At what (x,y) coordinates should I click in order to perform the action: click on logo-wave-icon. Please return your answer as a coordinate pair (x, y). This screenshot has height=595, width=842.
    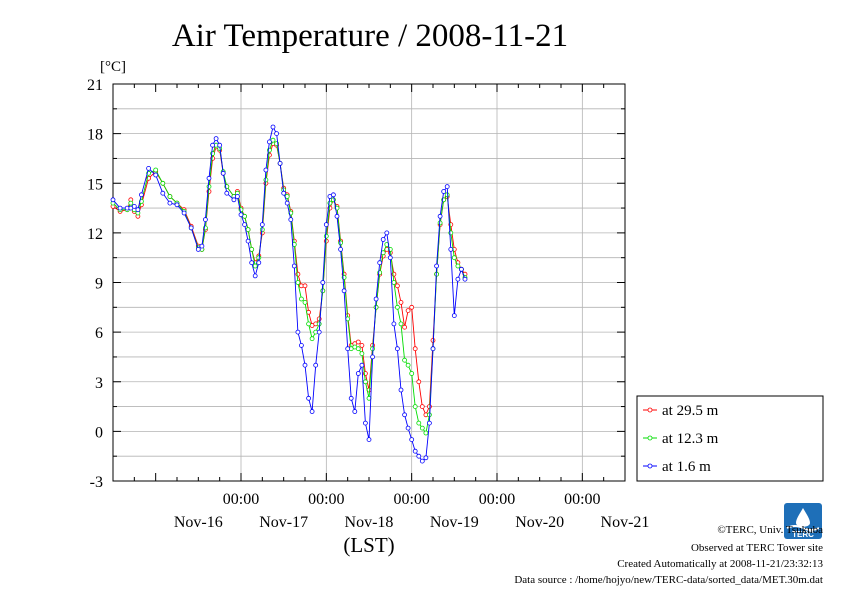
    Looking at the image, I should click on (803, 528).